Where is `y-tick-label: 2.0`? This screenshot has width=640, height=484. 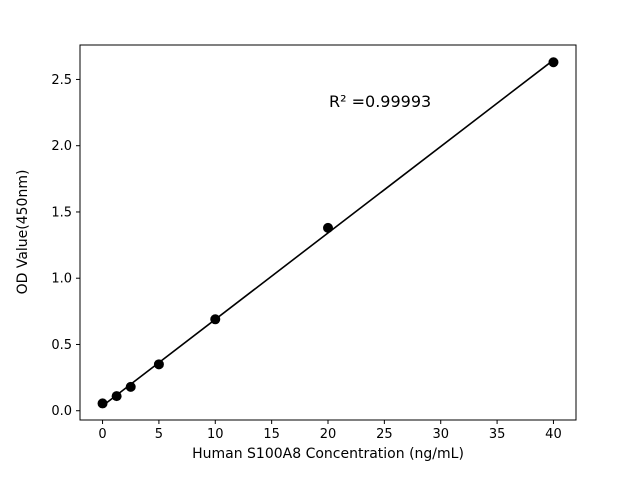 y-tick-label: 2.0 is located at coordinates (61, 146).